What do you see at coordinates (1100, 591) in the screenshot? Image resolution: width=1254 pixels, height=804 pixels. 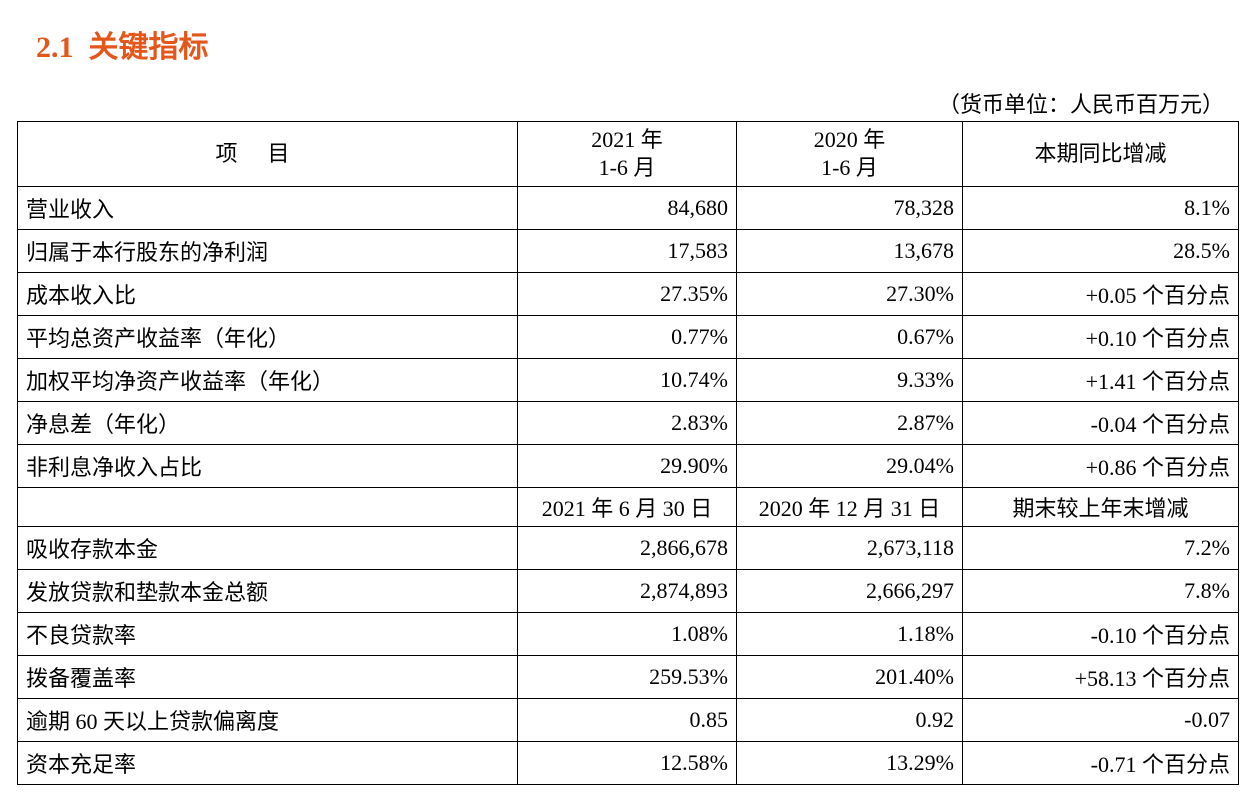 I see `value-change: 7.8%` at bounding box center [1100, 591].